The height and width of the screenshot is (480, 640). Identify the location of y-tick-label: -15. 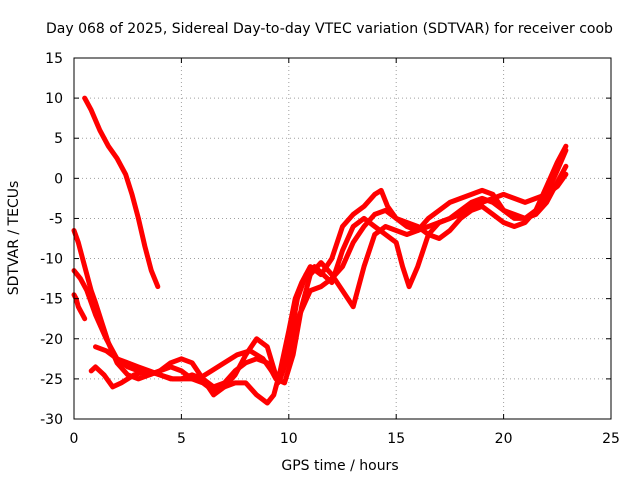
(51, 300).